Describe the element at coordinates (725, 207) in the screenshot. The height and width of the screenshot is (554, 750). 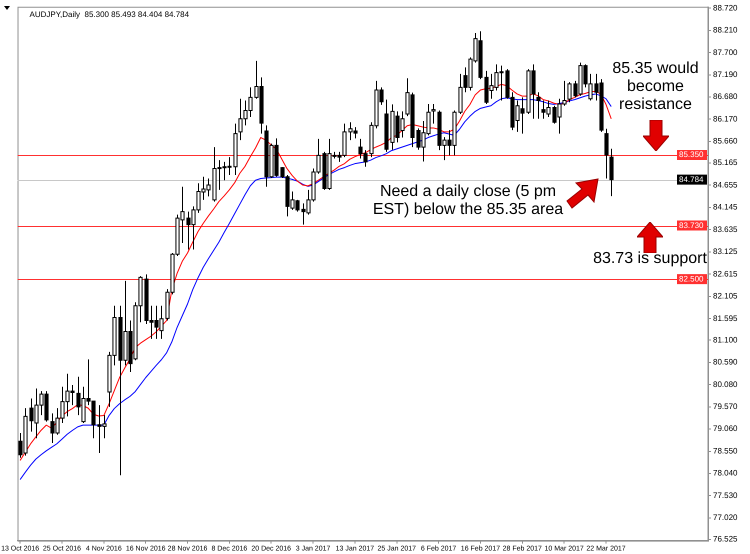
I see `y-tick-label: 84.145` at that location.